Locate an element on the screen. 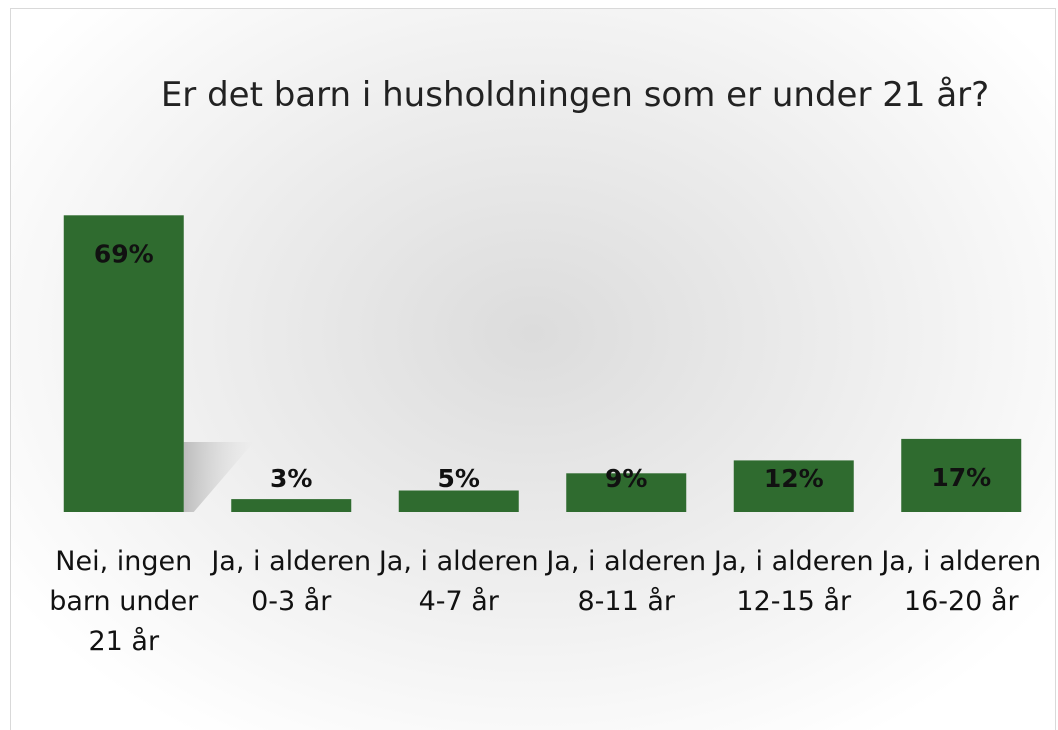 The image size is (1058, 730). data-label: 69% is located at coordinates (124, 253).